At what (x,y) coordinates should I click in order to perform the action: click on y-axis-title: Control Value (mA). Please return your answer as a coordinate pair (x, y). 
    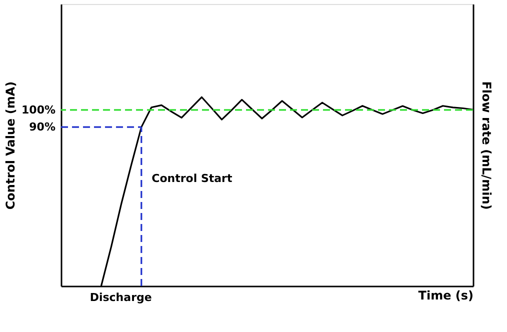
    Looking at the image, I should click on (11, 145).